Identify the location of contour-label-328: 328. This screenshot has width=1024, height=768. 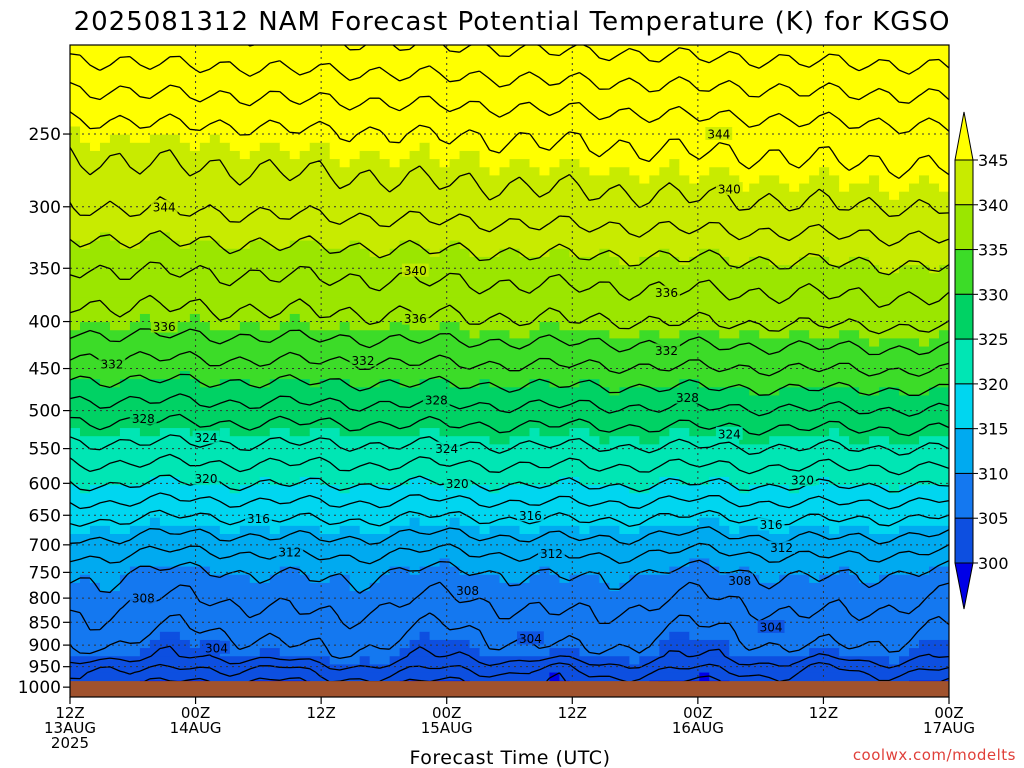
(687, 398).